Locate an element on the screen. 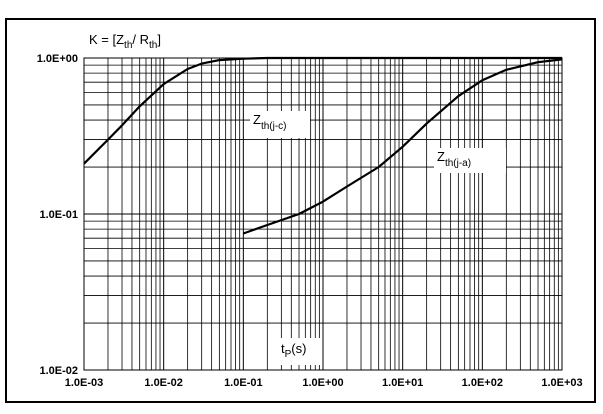  x-tick-label: 1.0E-03 is located at coordinates (84, 383).